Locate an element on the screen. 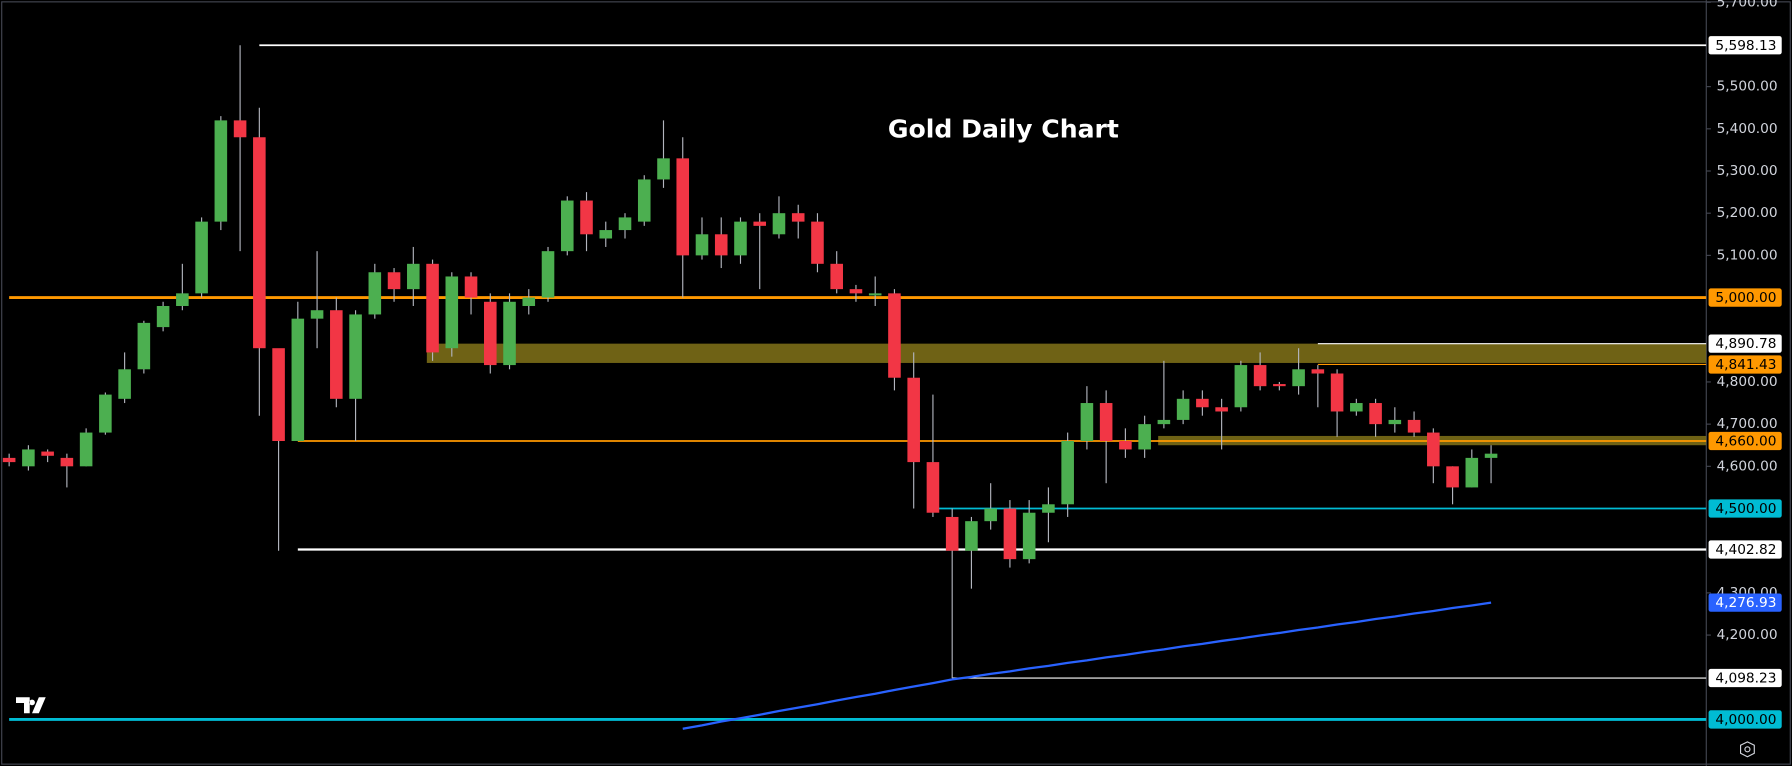  y-tick-label: 5,300.00 is located at coordinates (1747, 171).